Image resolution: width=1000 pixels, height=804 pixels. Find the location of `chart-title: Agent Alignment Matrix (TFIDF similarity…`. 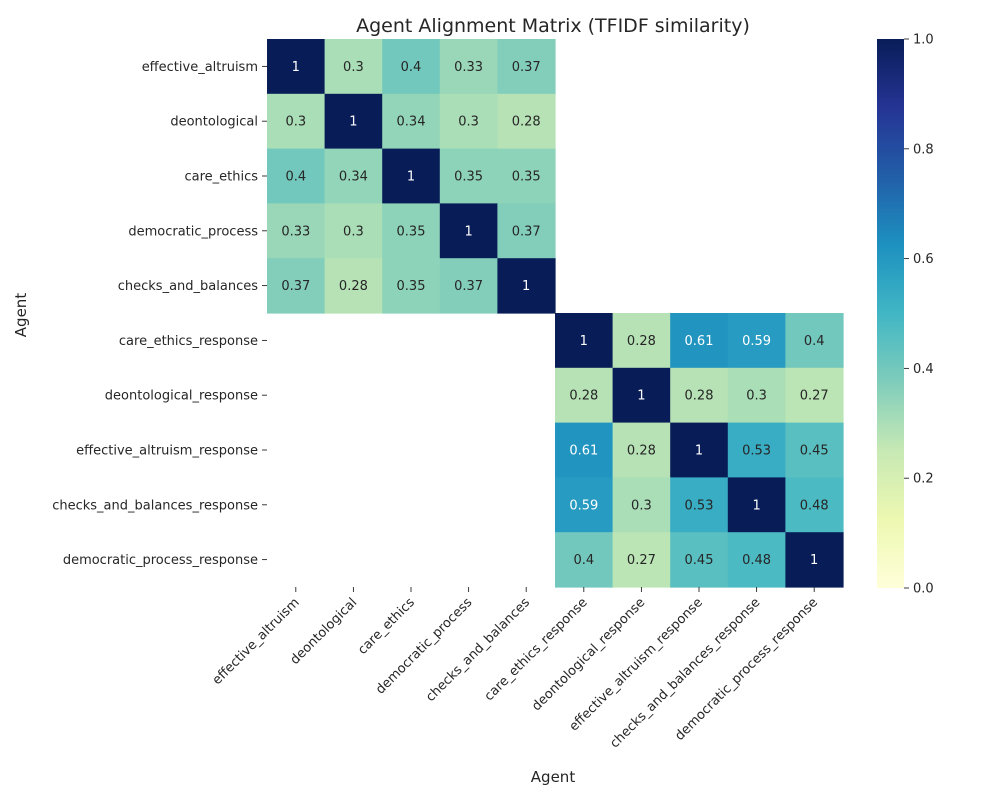

chart-title: Agent Alignment Matrix (TFIDF similarity… is located at coordinates (553, 26).